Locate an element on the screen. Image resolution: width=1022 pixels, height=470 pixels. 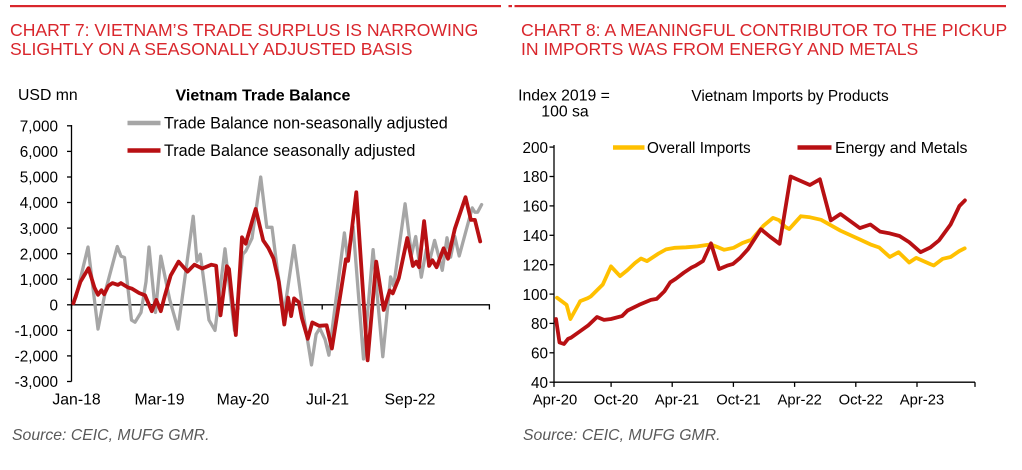
svg-text: 60 is located at coordinates (539, 354).